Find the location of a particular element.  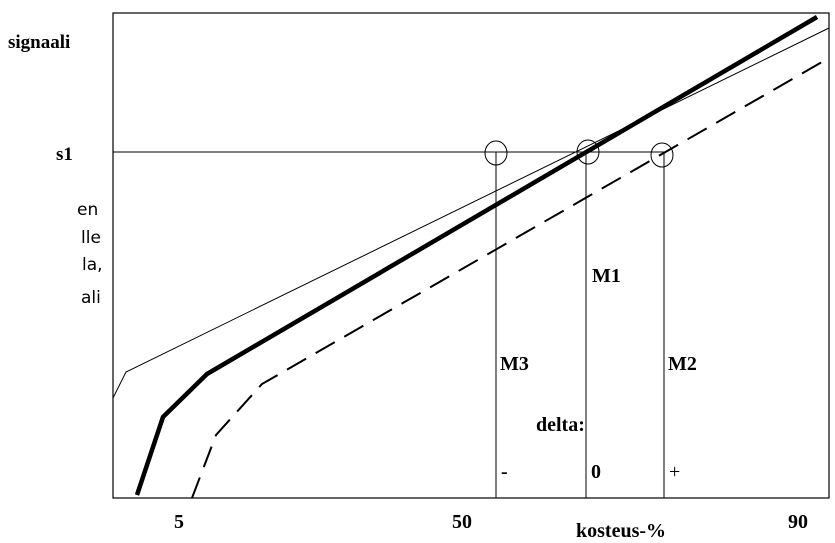

side-text-line: ali is located at coordinates (91, 298).